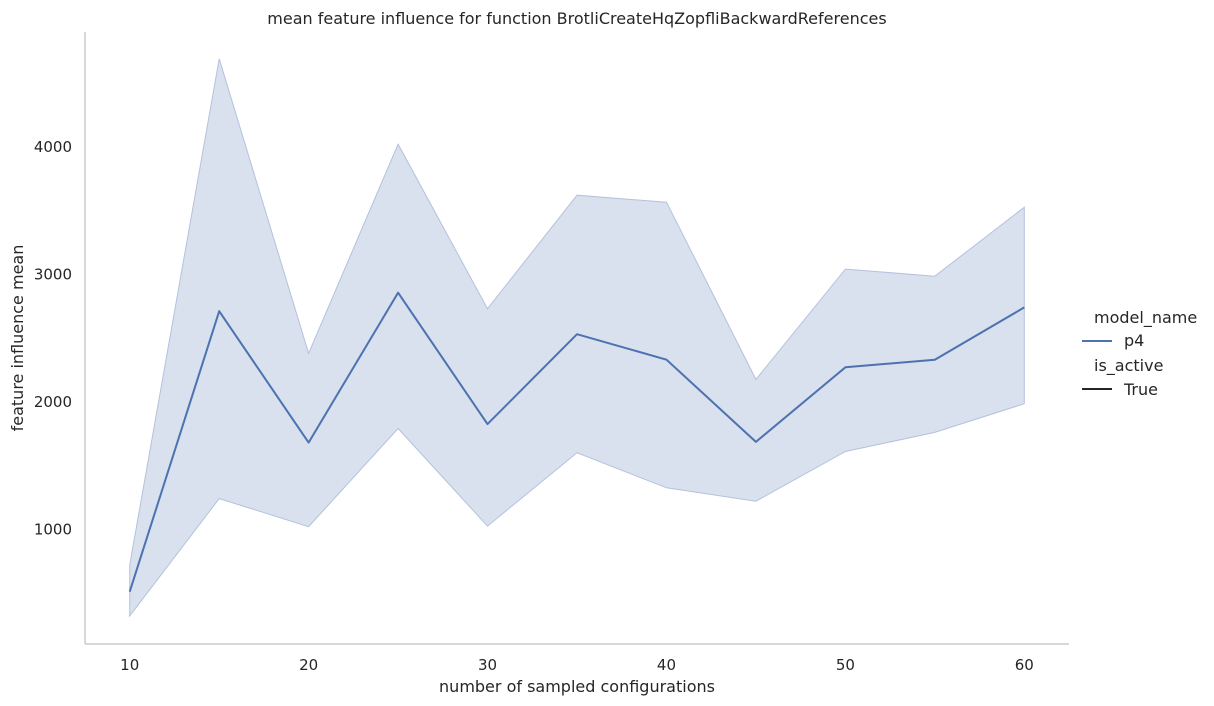  What do you see at coordinates (1134, 340) in the screenshot?
I see `legend-label-p4: p4` at bounding box center [1134, 340].